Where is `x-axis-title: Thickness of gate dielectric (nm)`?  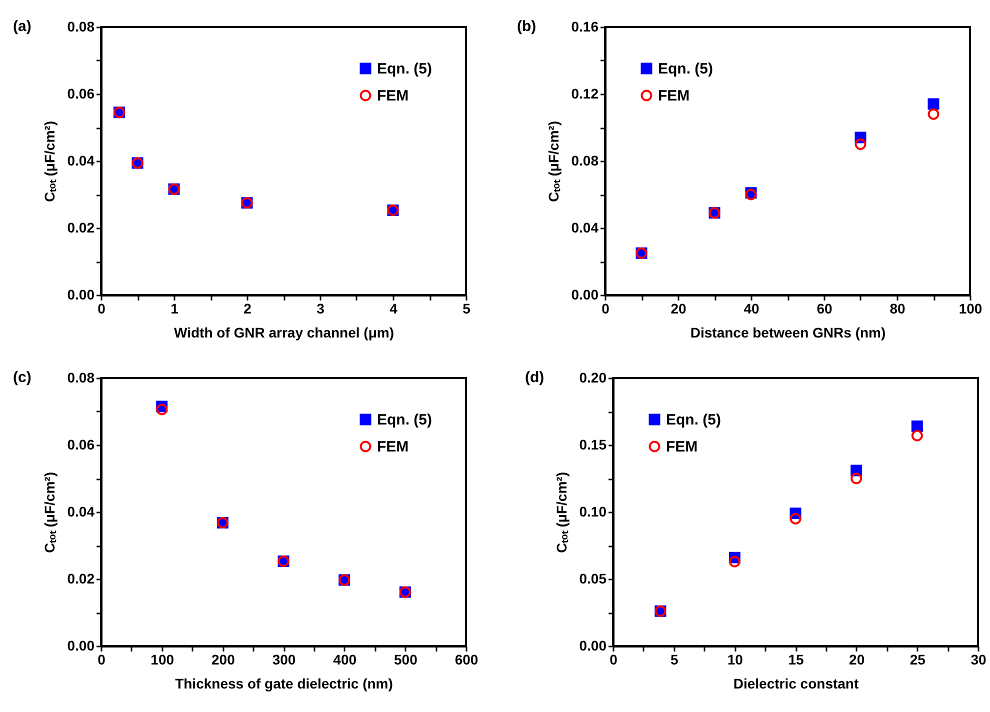 x-axis-title: Thickness of gate dielectric (nm) is located at coordinates (284, 684).